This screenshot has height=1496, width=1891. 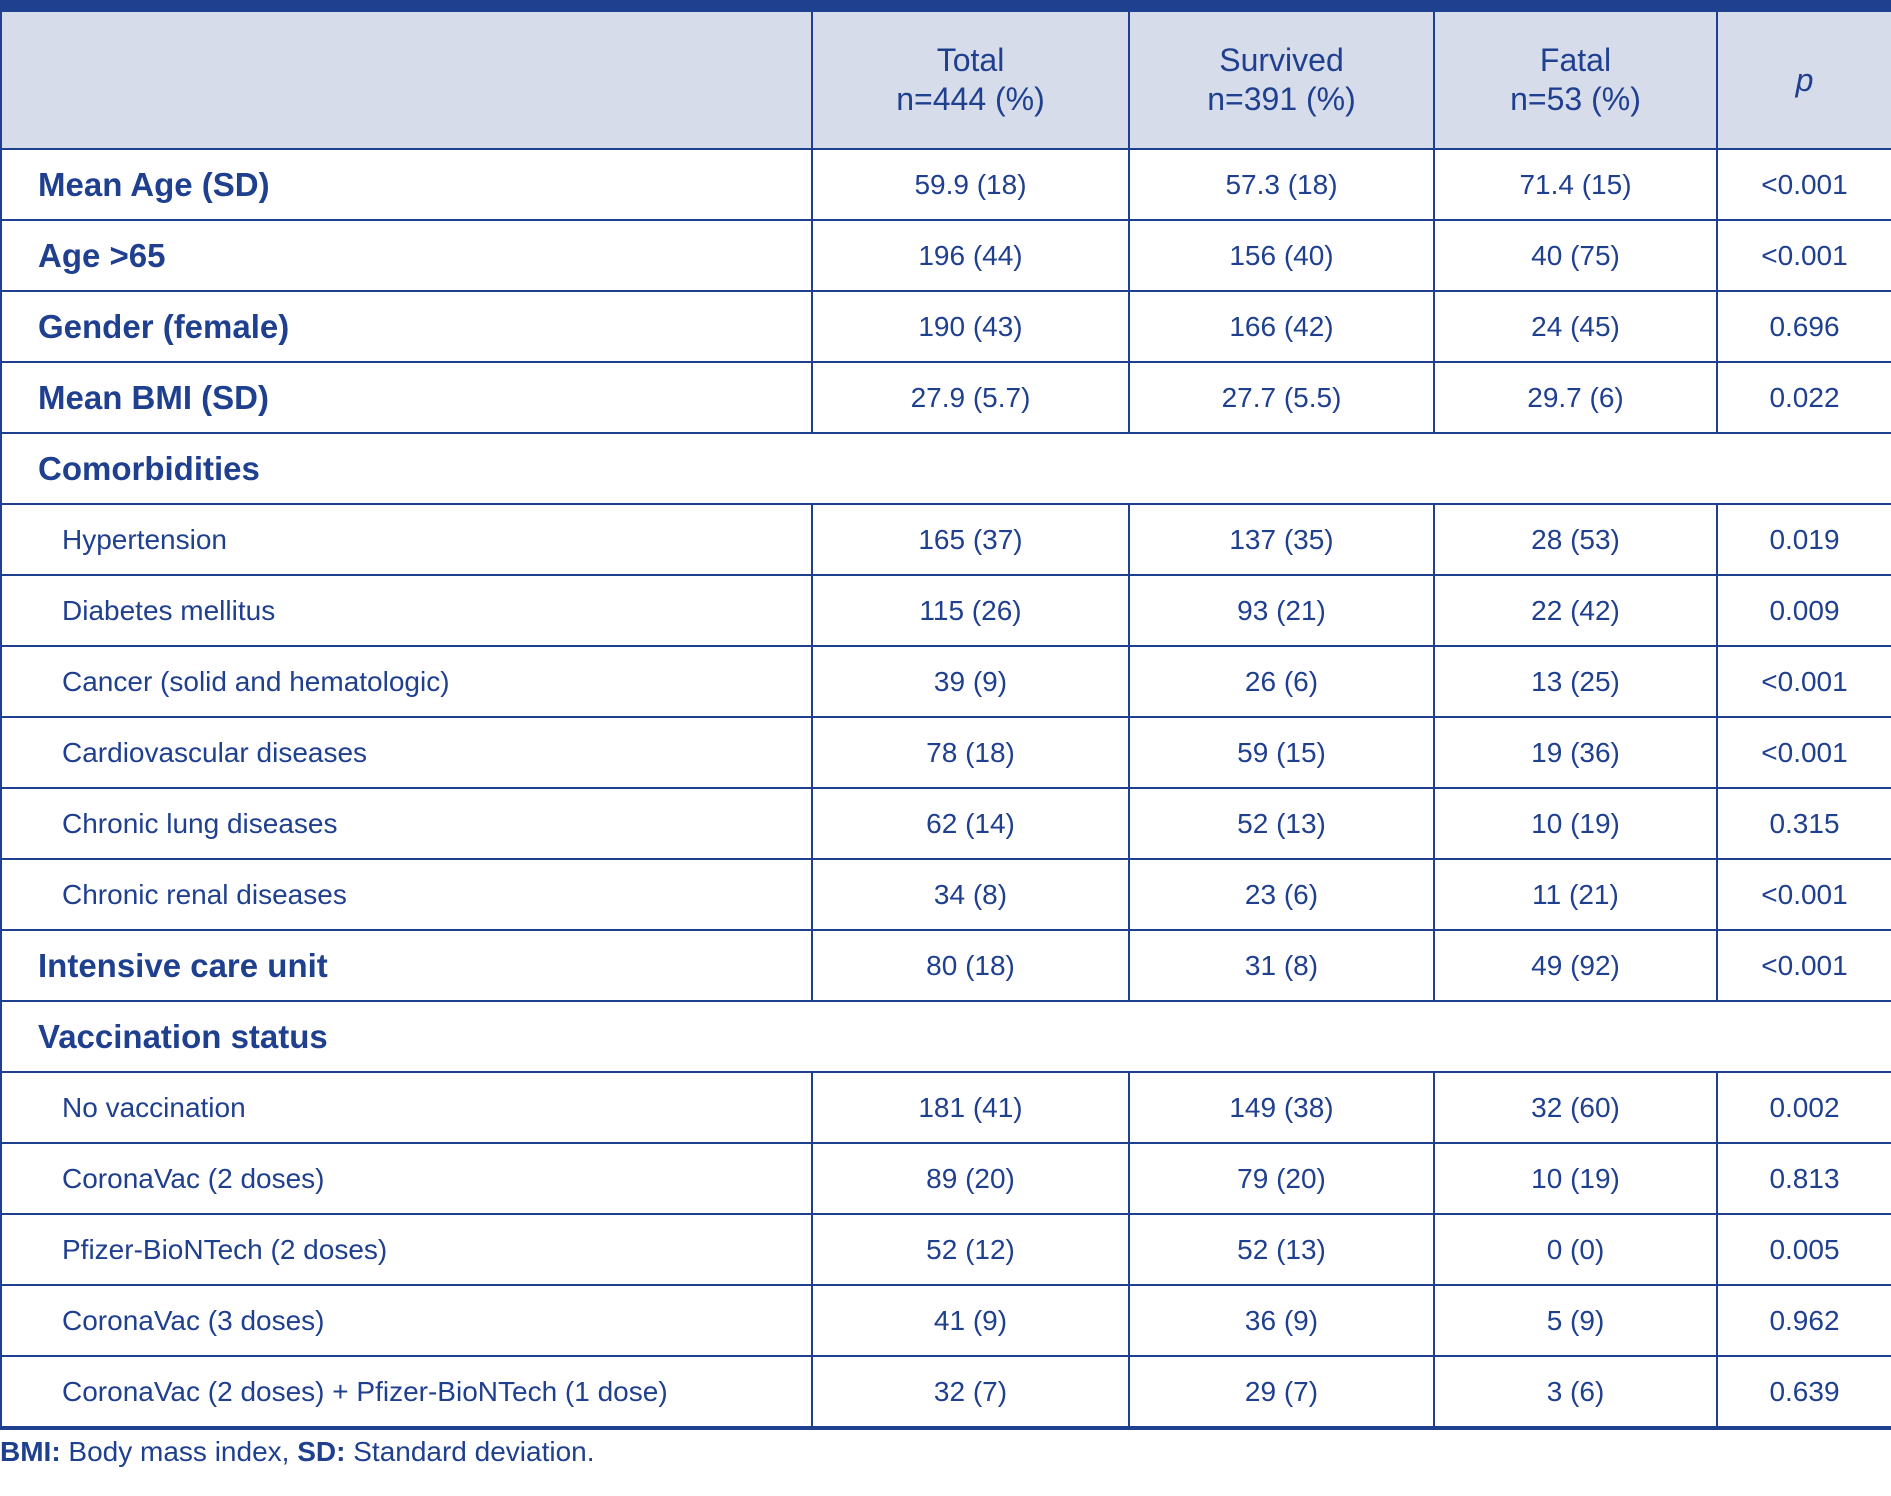 I want to click on cell-fatal: 3 (6), so click(x=1575, y=1392).